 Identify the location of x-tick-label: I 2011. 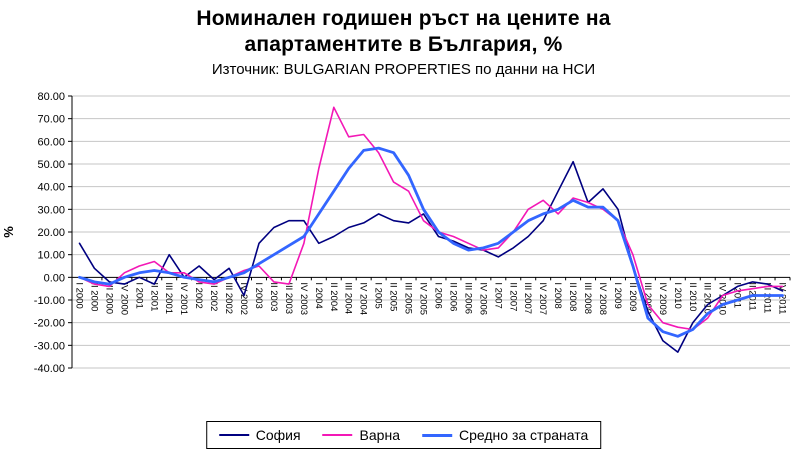
(737, 295).